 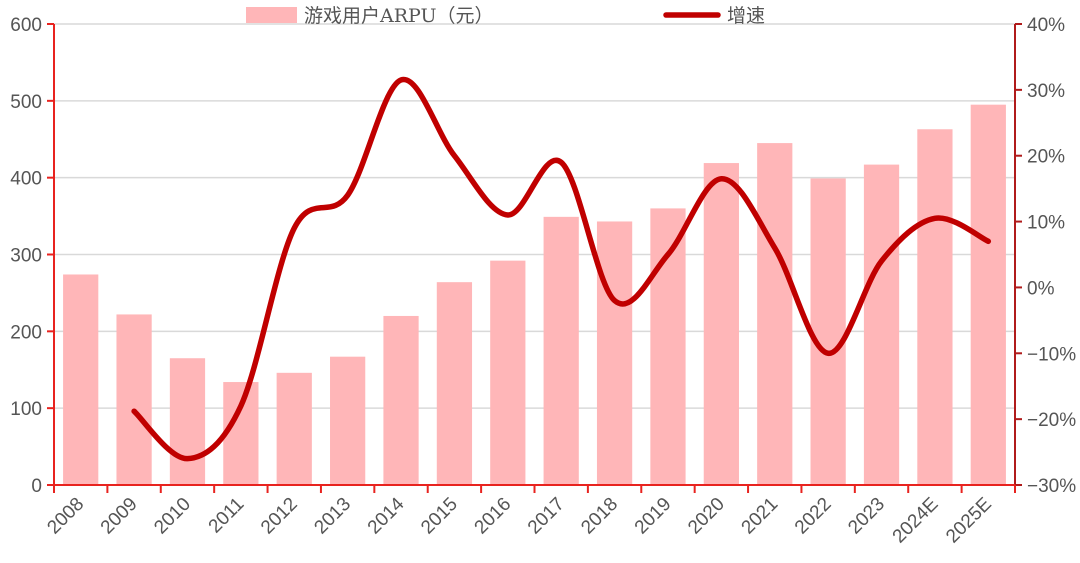 I want to click on bar-2014, so click(x=401, y=400).